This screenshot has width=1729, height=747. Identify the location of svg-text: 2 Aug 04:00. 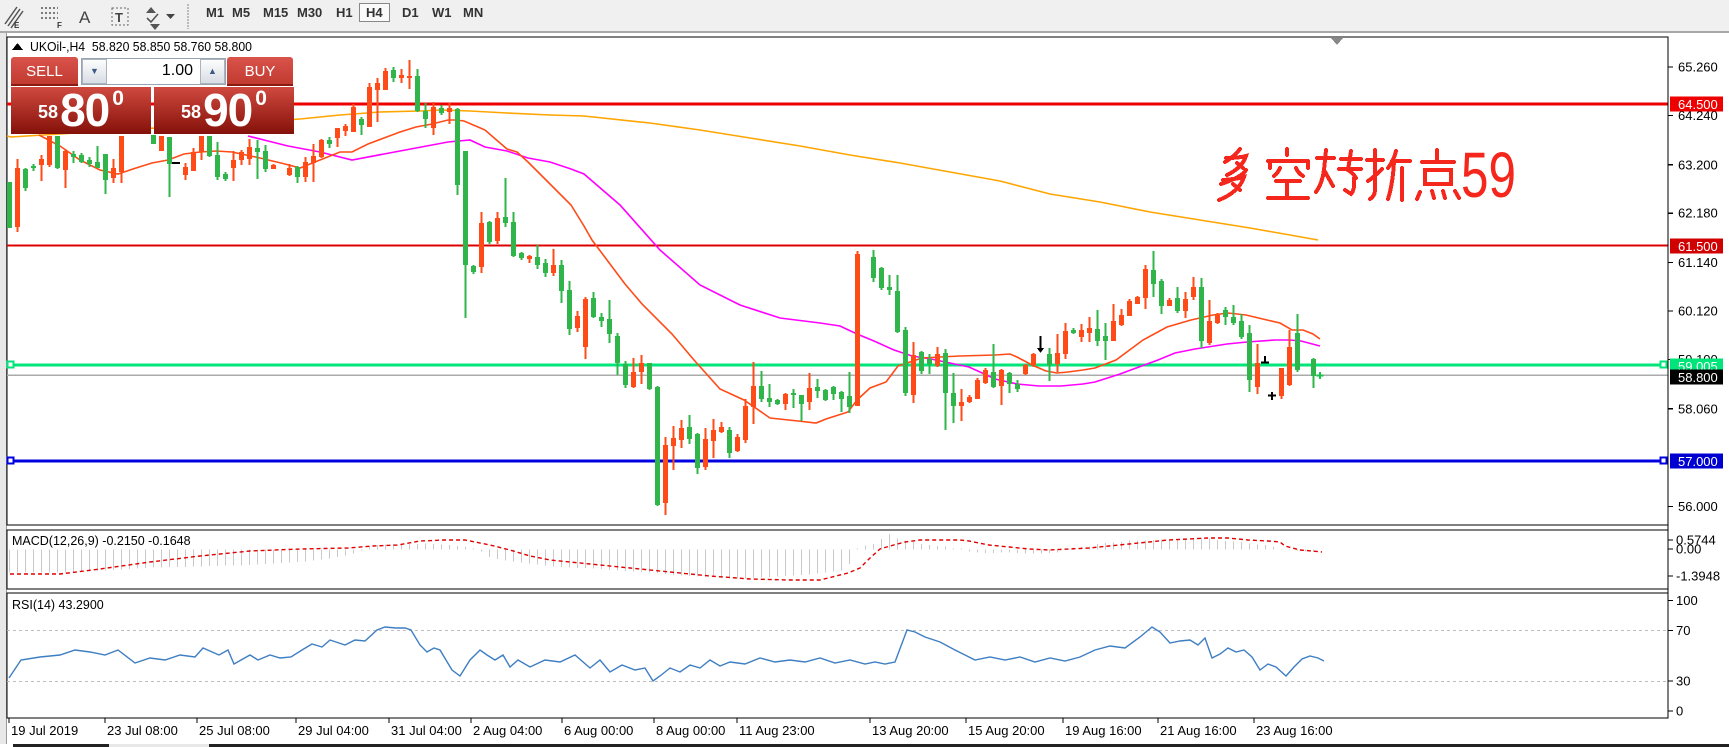
(507, 730).